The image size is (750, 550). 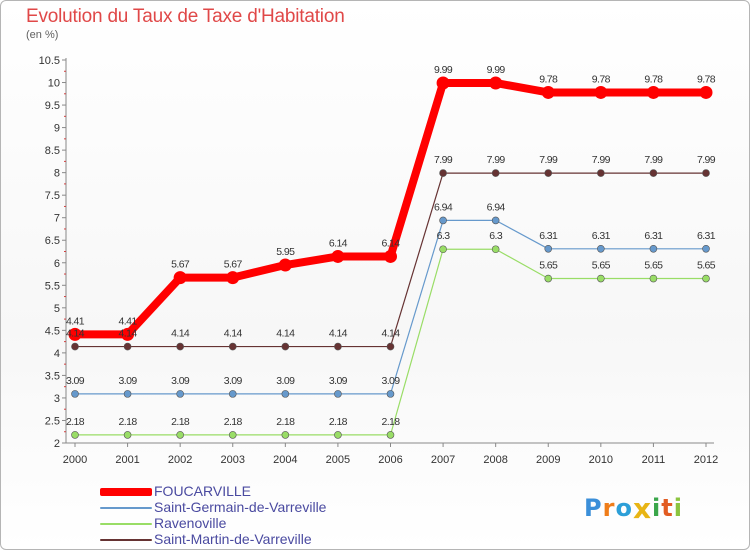 What do you see at coordinates (548, 460) in the screenshot?
I see `x-tick-label: 2009` at bounding box center [548, 460].